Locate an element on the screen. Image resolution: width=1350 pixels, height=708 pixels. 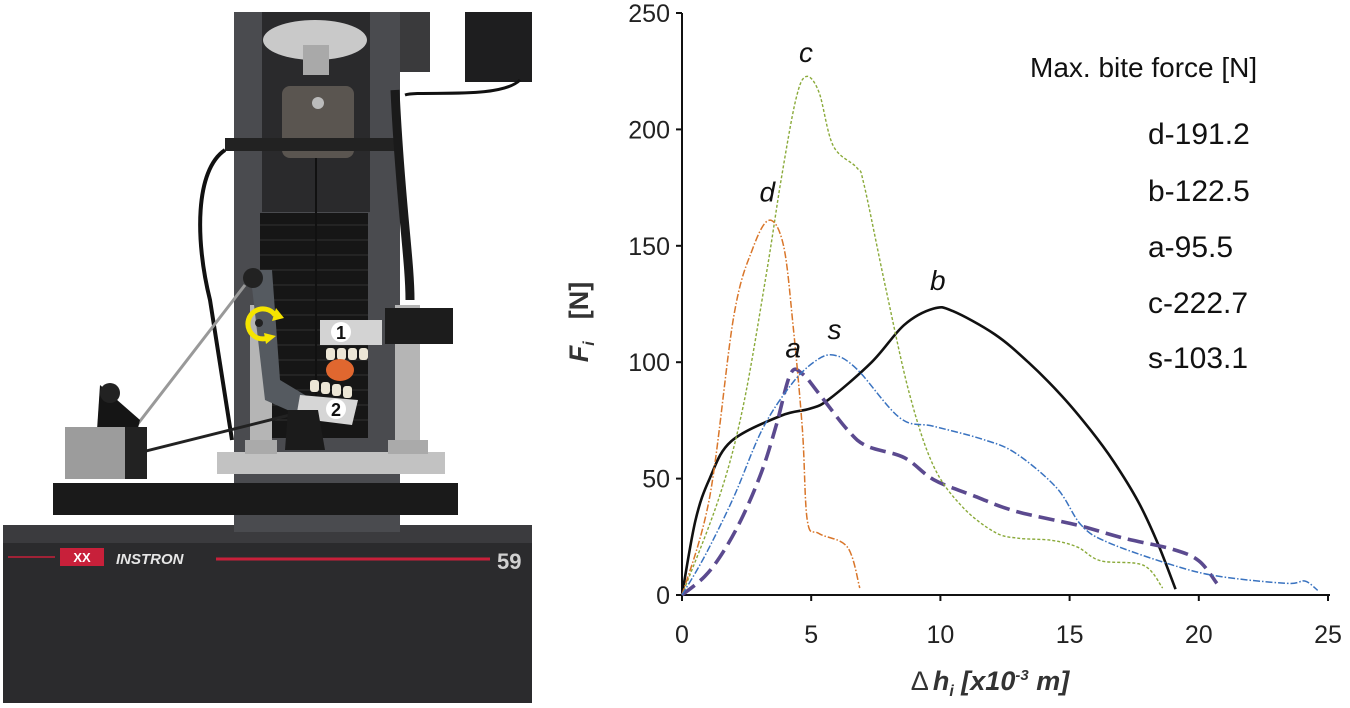
x-tick-label: 20 is located at coordinates (1199, 635).